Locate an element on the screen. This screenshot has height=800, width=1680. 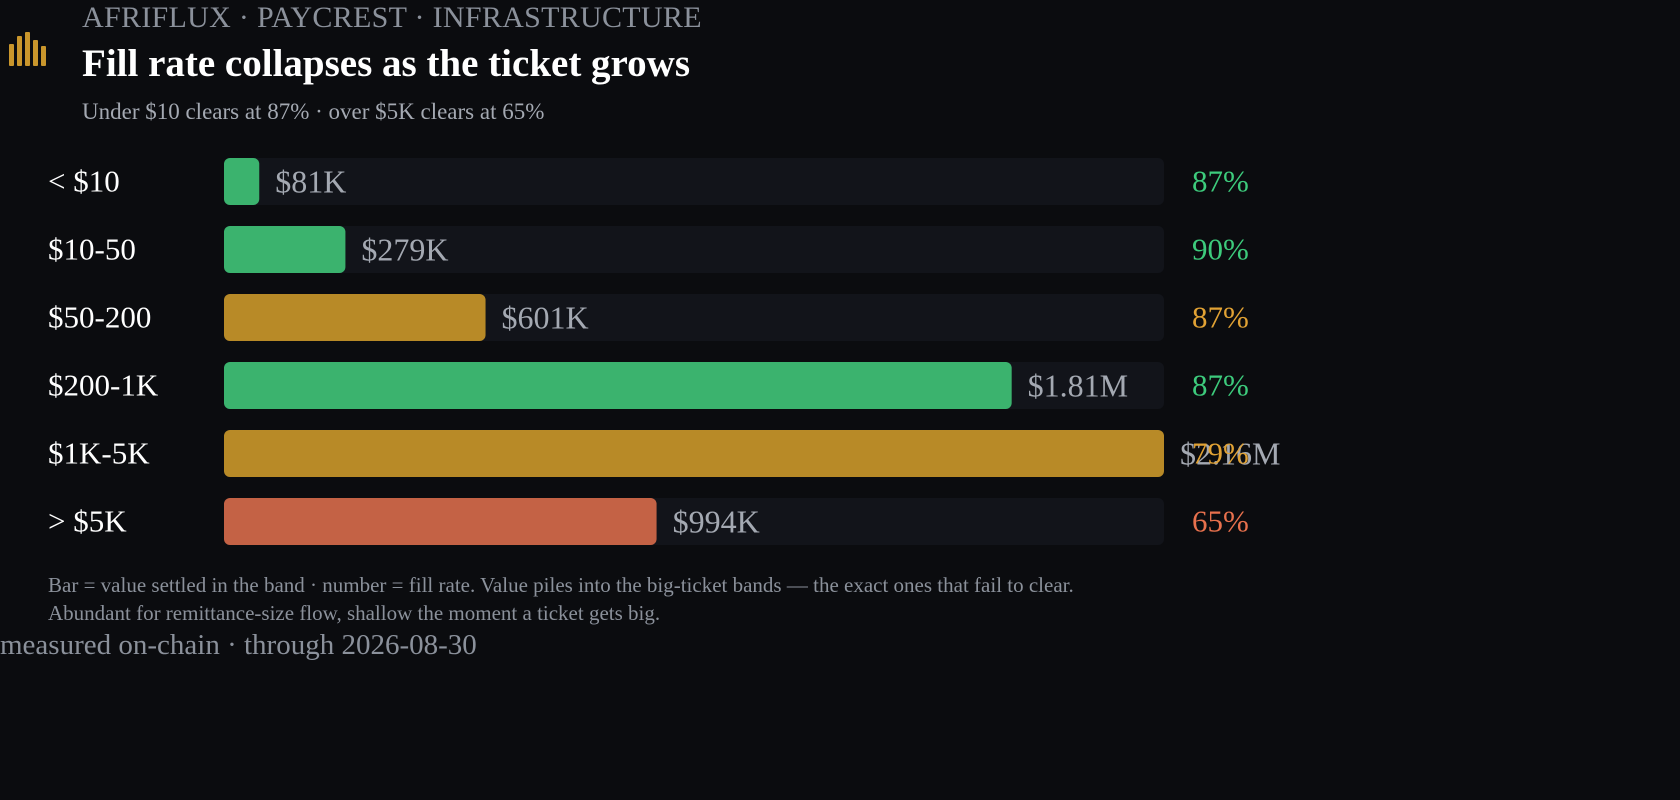
fill-rate-label: 90% is located at coordinates (1220, 249).